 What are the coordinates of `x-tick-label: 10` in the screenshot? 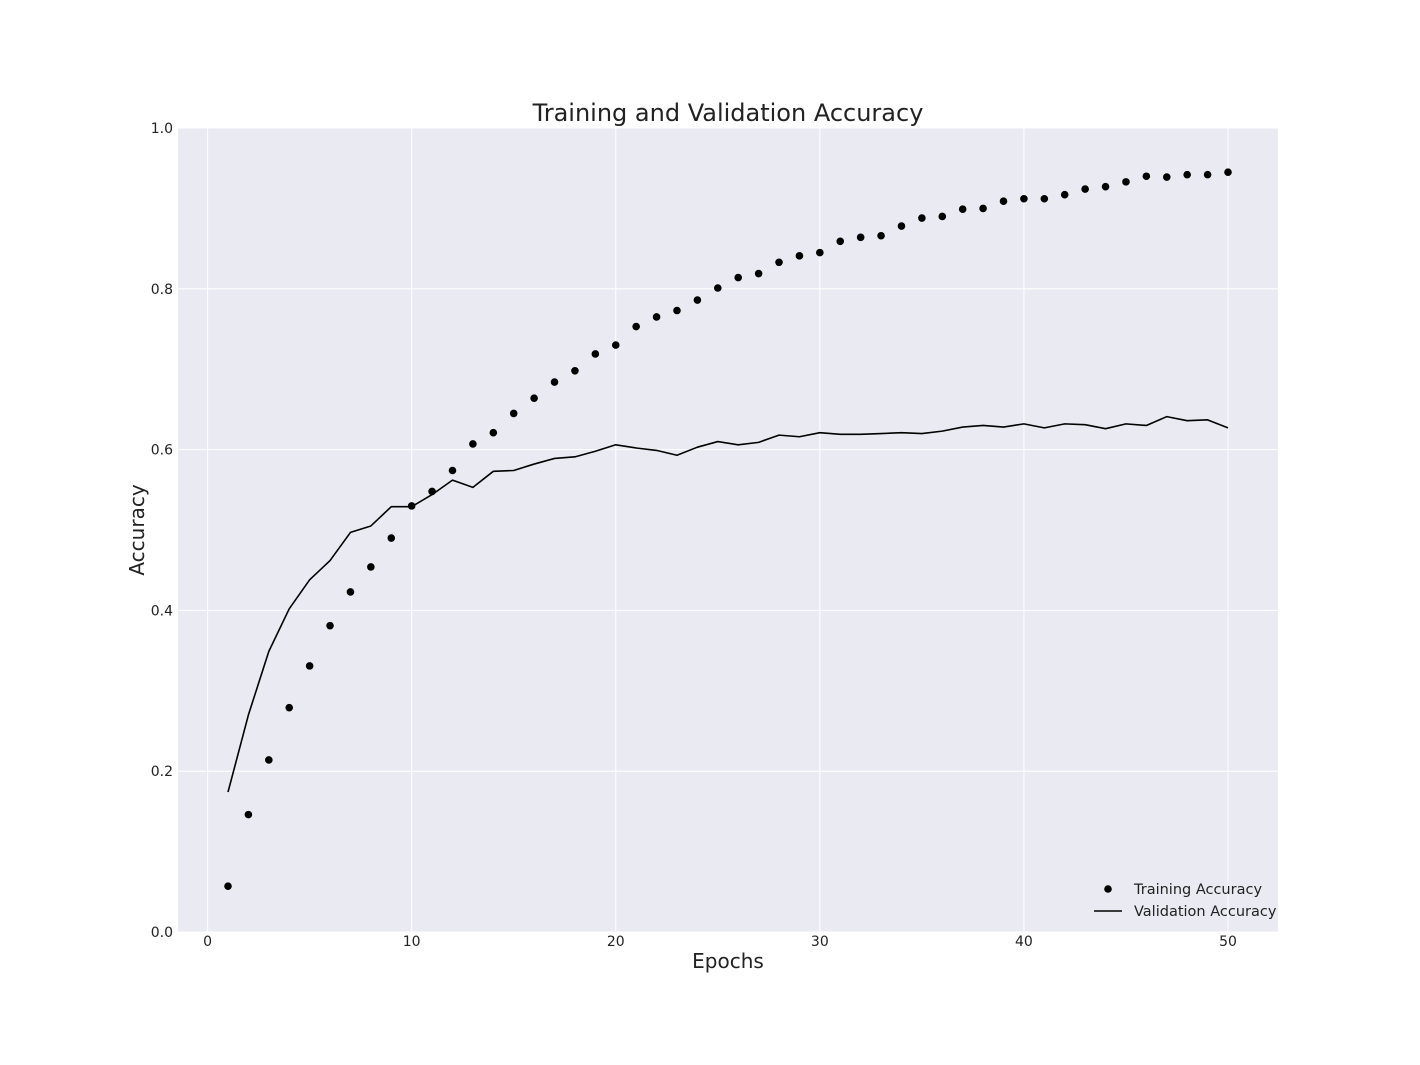 It's located at (412, 942).